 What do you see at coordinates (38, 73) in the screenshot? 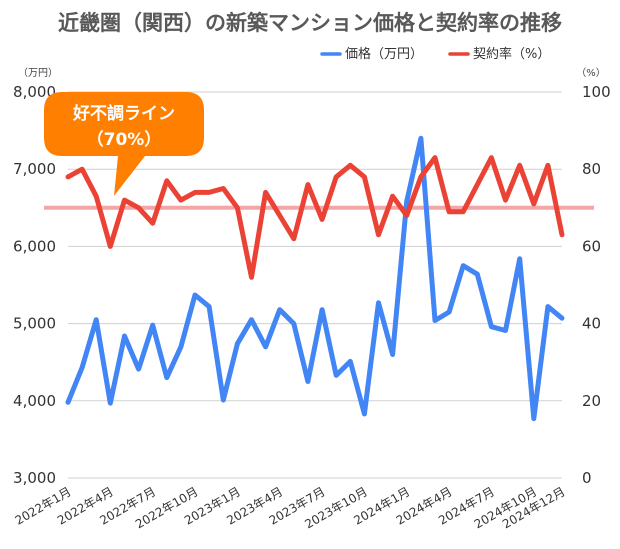
I see `y-left-unit: （万円）` at bounding box center [38, 73].